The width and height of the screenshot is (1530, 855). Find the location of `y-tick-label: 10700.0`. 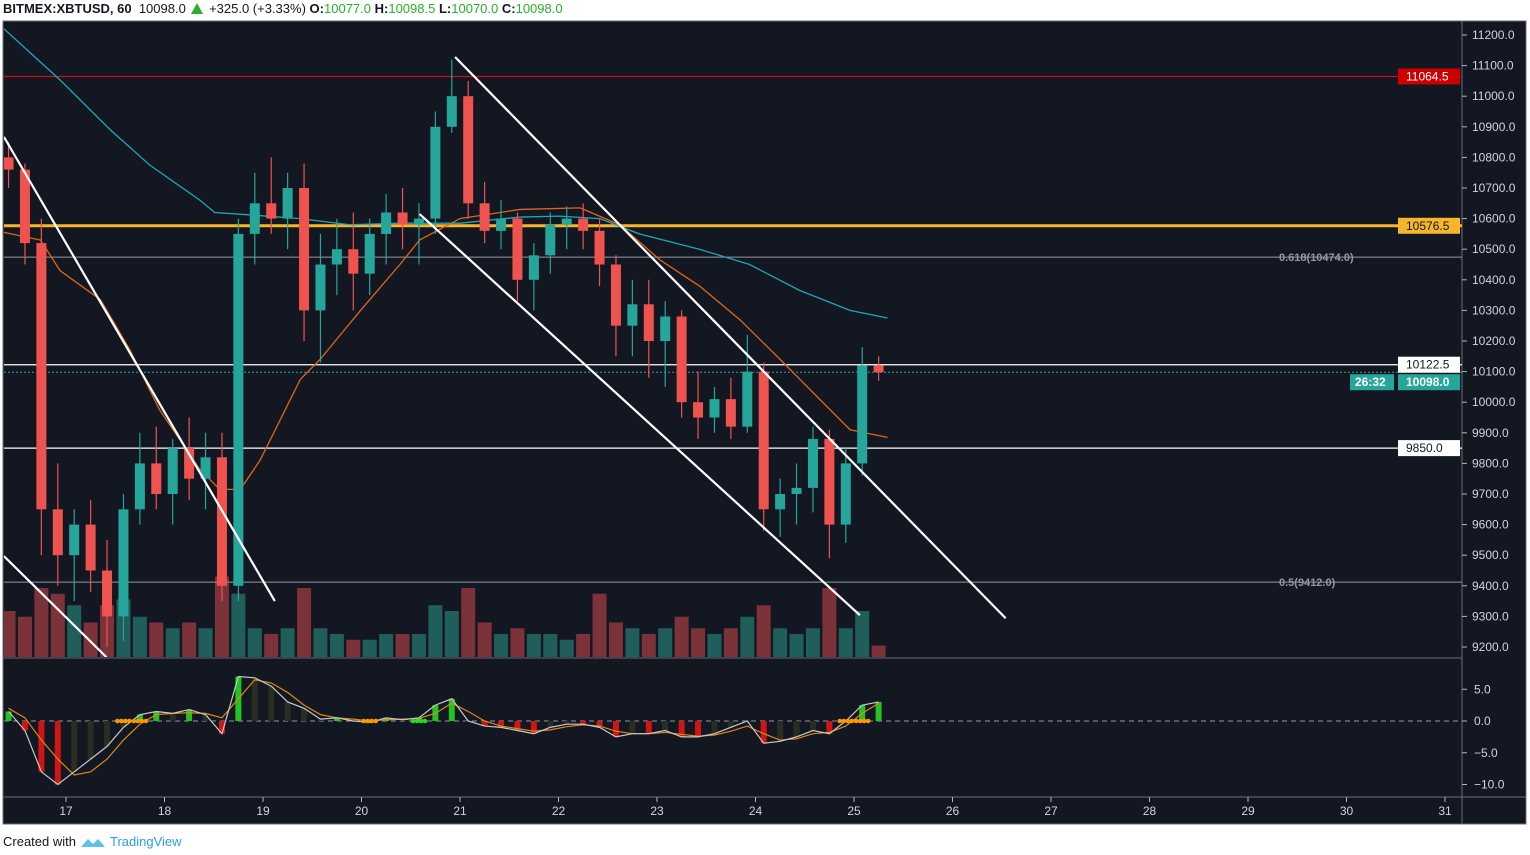

y-tick-label: 10700.0 is located at coordinates (1494, 188).